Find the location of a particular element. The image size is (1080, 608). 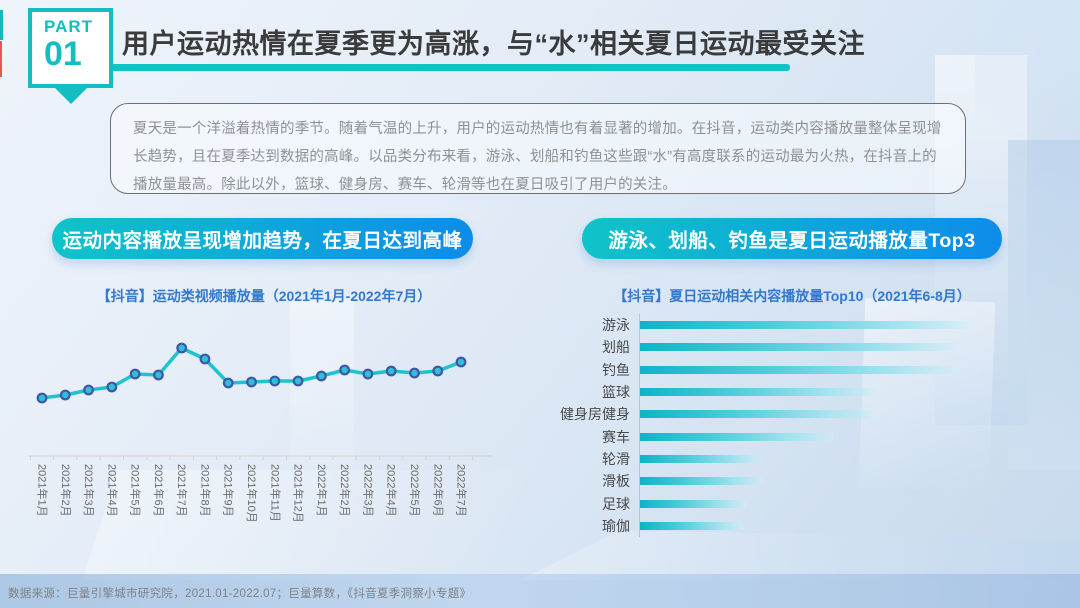

x-axis-label: 2022年4月 is located at coordinates (392, 490).